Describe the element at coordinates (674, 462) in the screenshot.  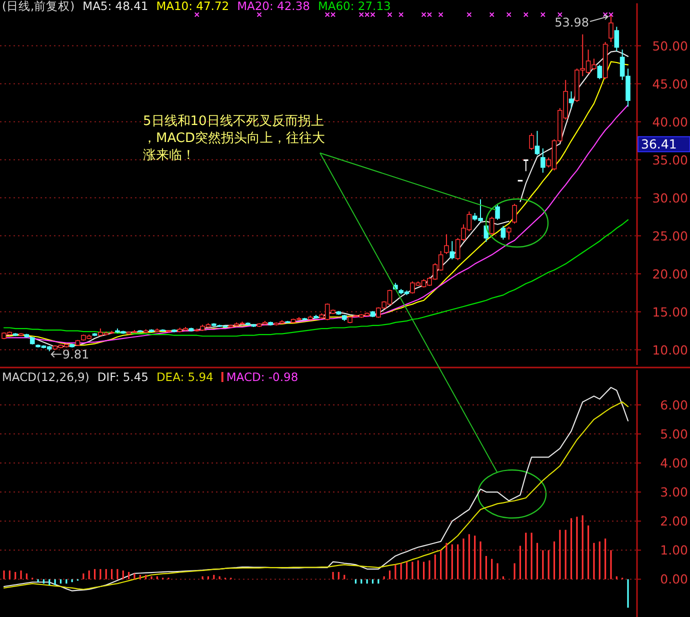
I see `y-tick-label: 4.00` at that location.